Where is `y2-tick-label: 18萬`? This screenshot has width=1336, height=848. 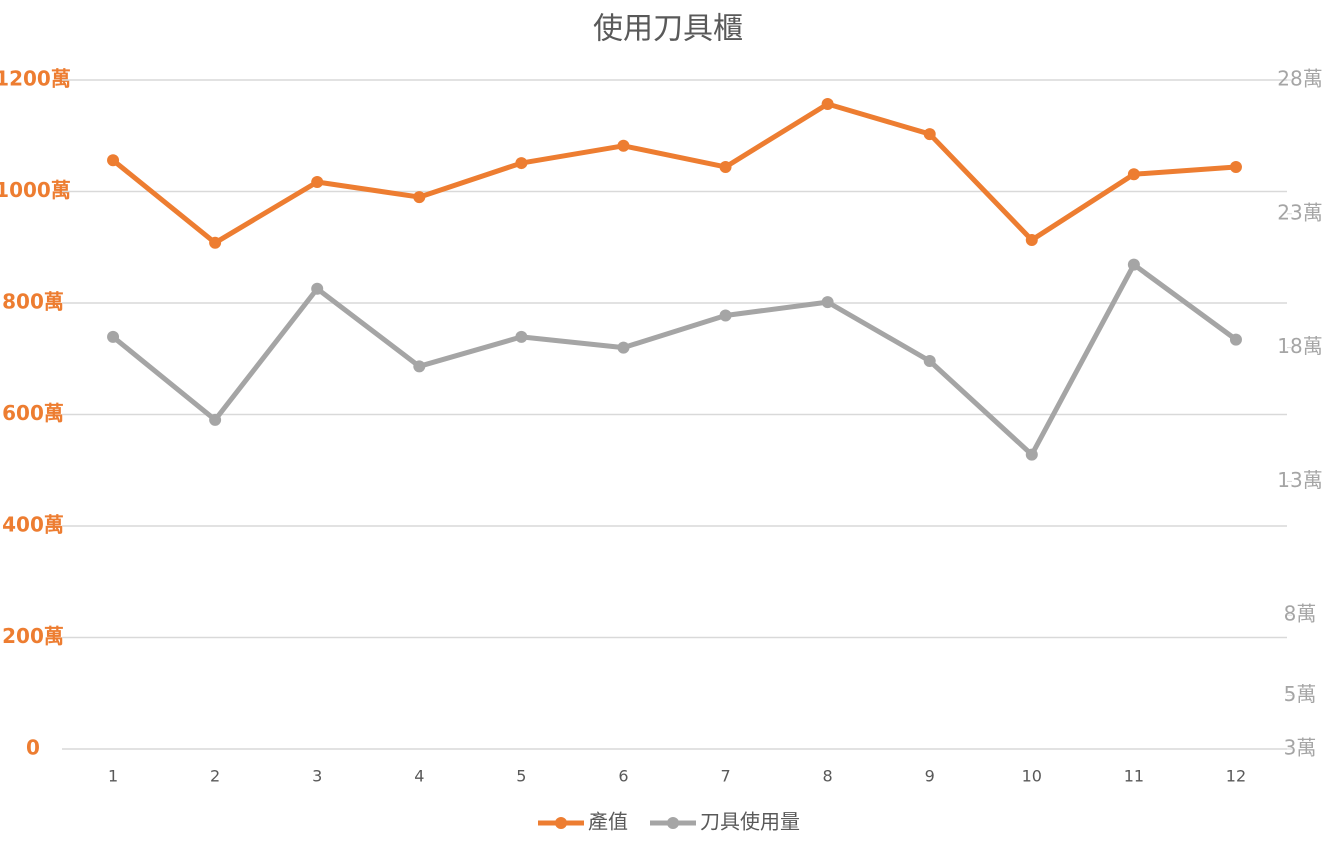
y2-tick-label: 18萬 is located at coordinates (1299, 346).